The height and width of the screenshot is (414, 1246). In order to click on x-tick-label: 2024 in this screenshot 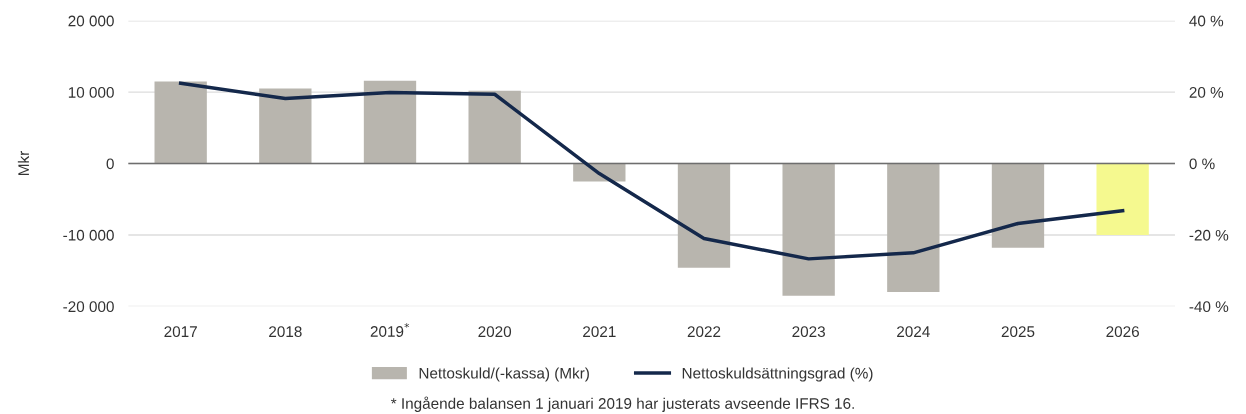, I will do `click(913, 332)`.